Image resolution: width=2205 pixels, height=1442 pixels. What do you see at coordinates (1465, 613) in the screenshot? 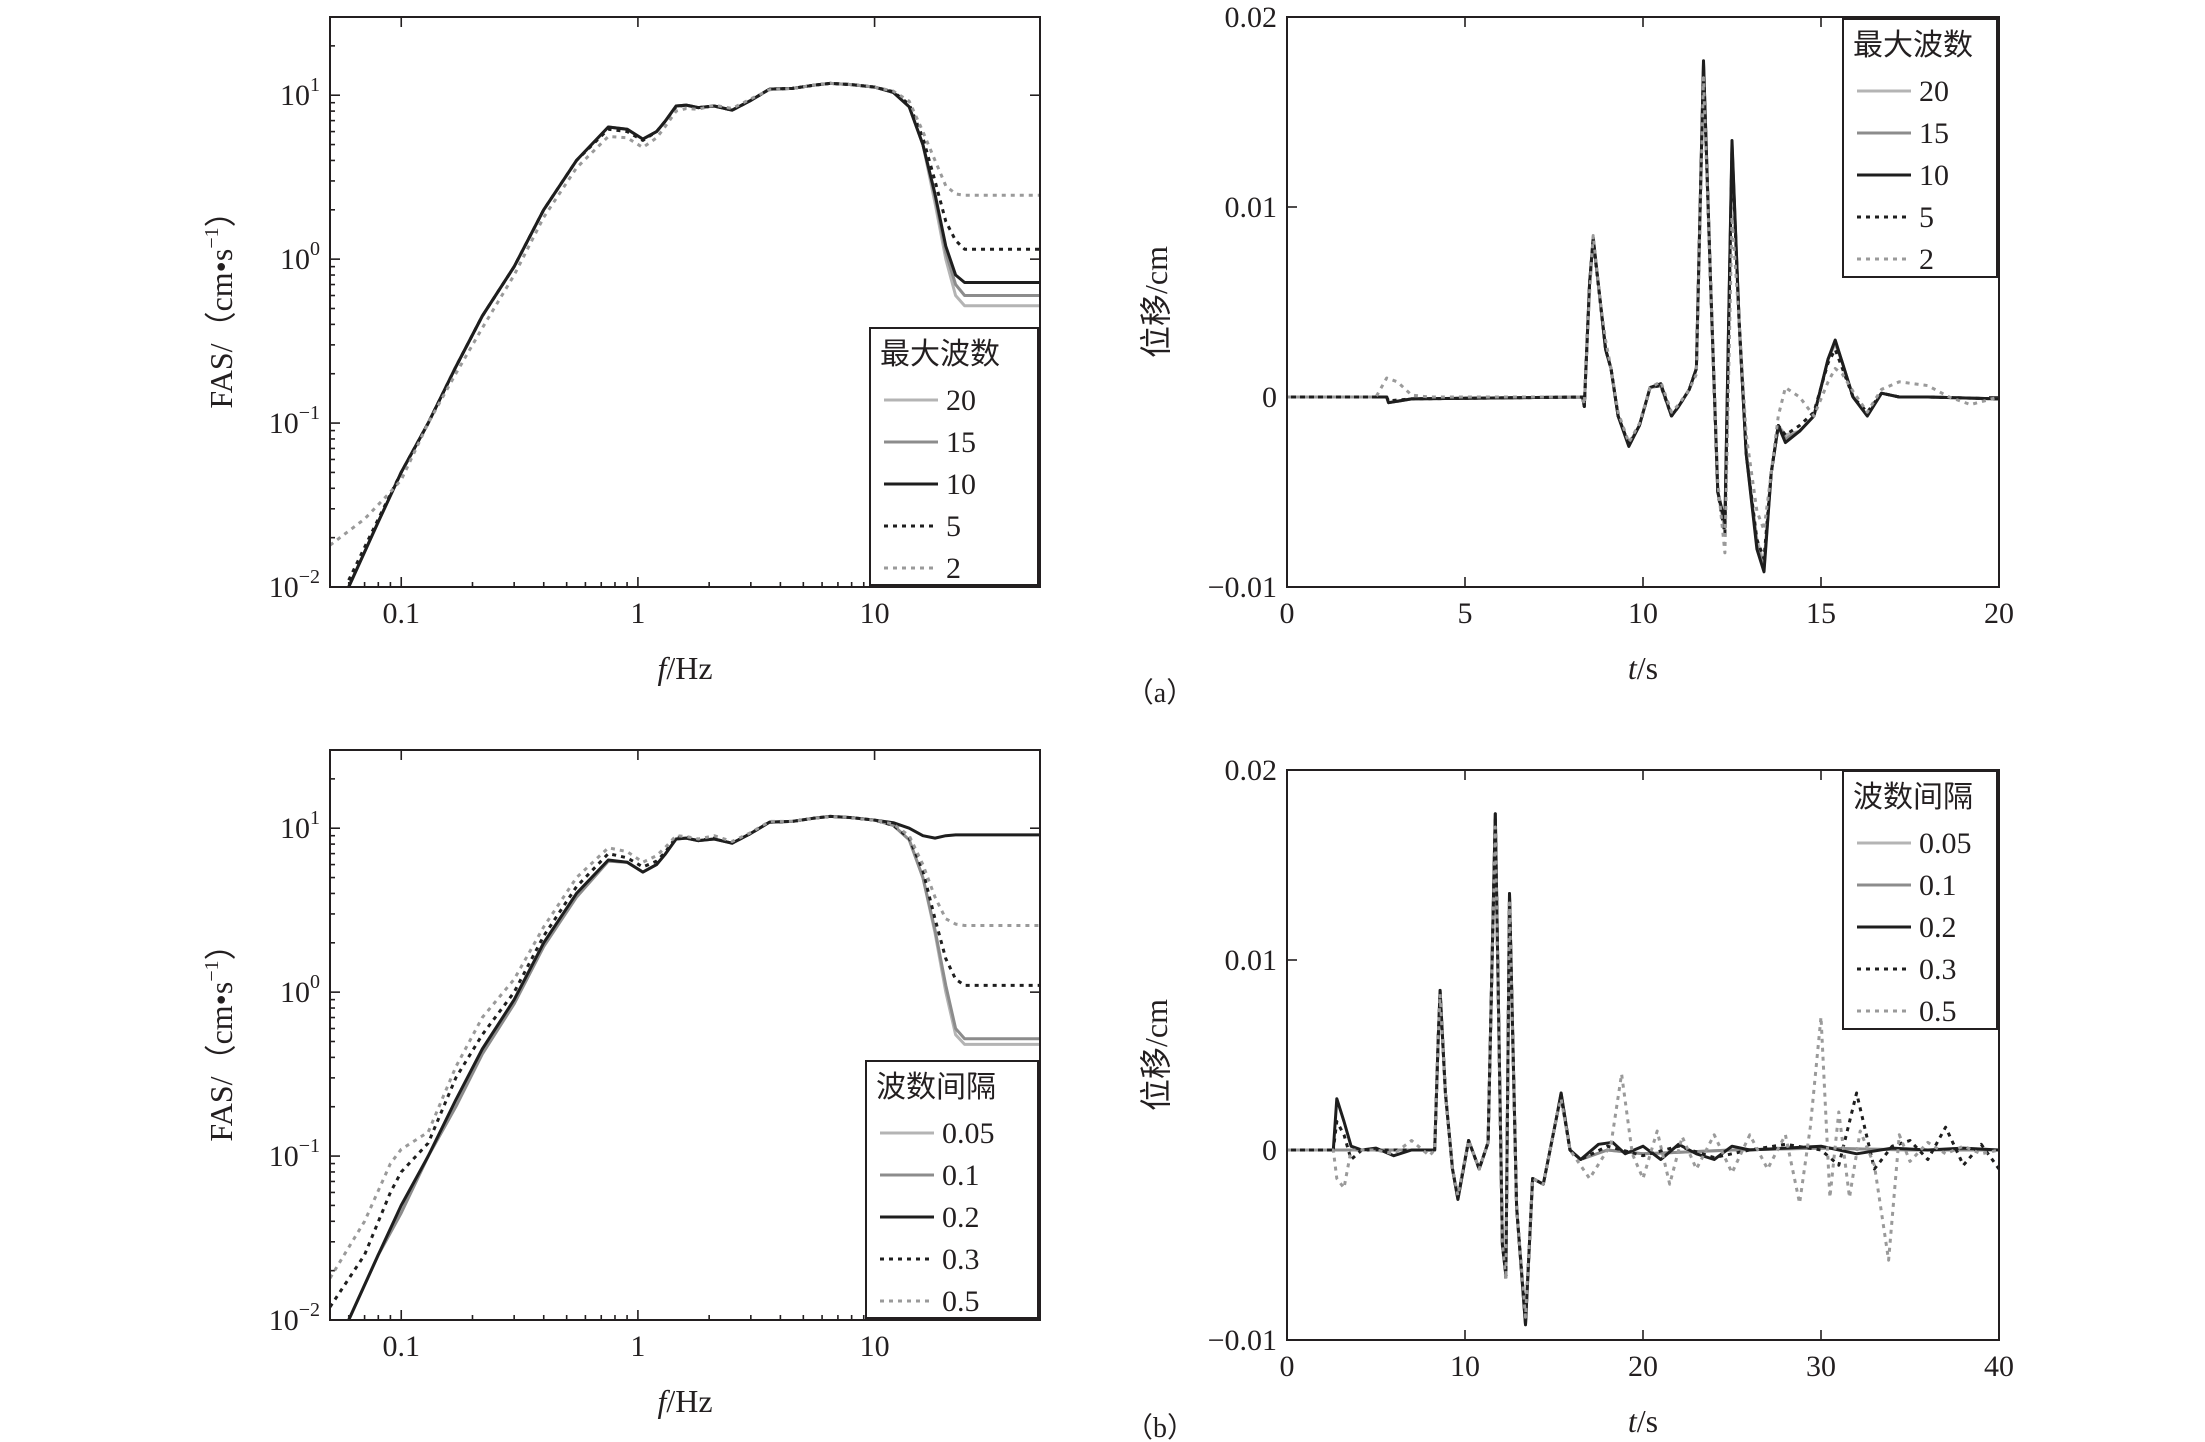
I see `x-tick-label: 5` at bounding box center [1465, 613].